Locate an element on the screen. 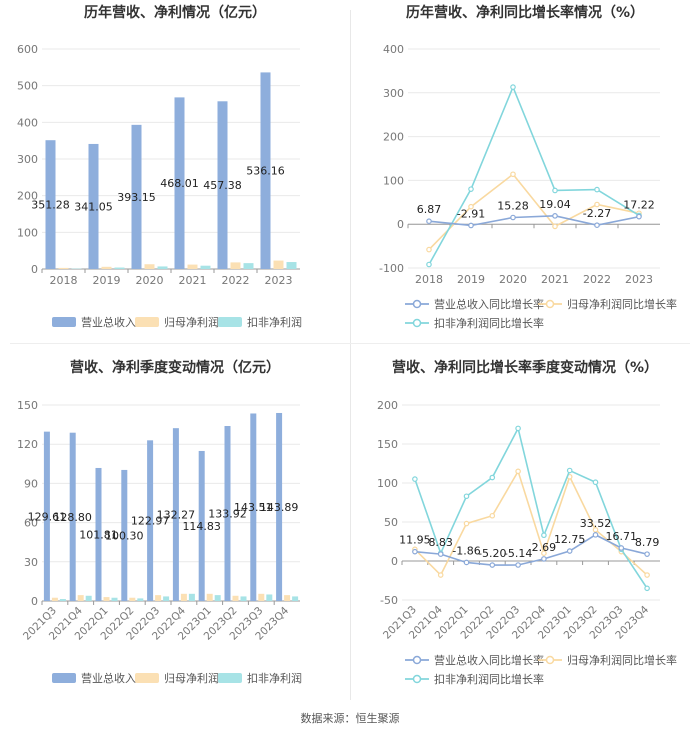 This screenshot has width=700, height=734. y-tick-label: 120 is located at coordinates (27, 444).